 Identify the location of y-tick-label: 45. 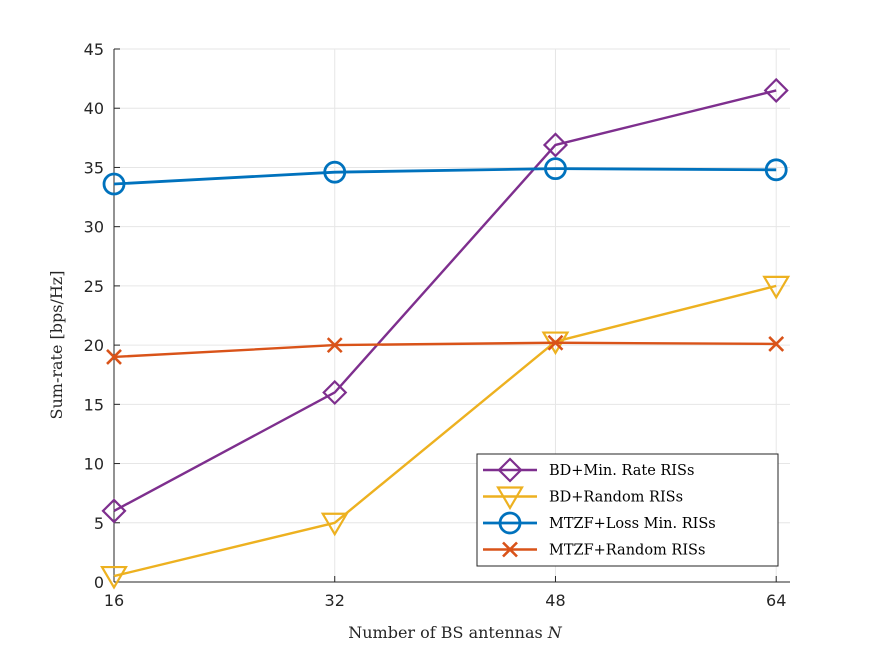
(94, 49).